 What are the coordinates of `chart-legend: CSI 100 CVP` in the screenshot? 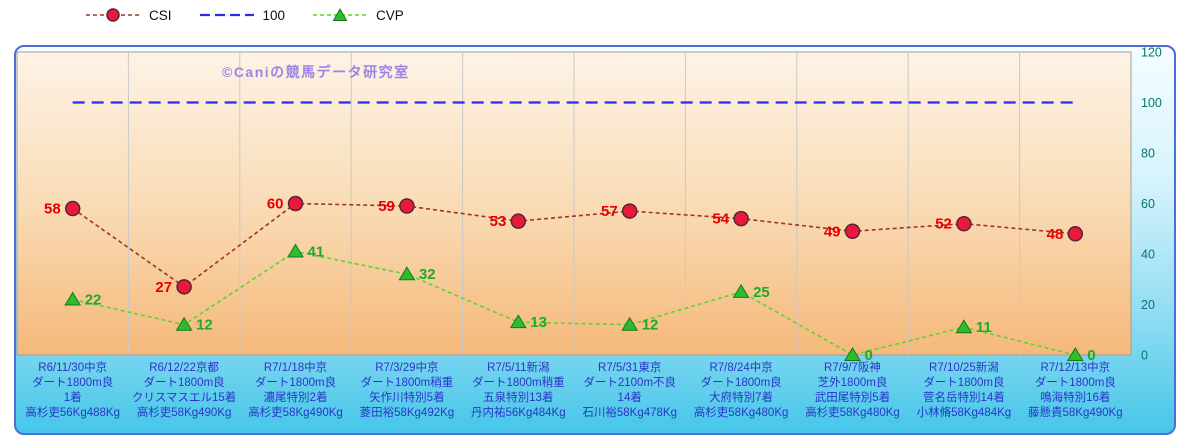 It's located at (244, 15).